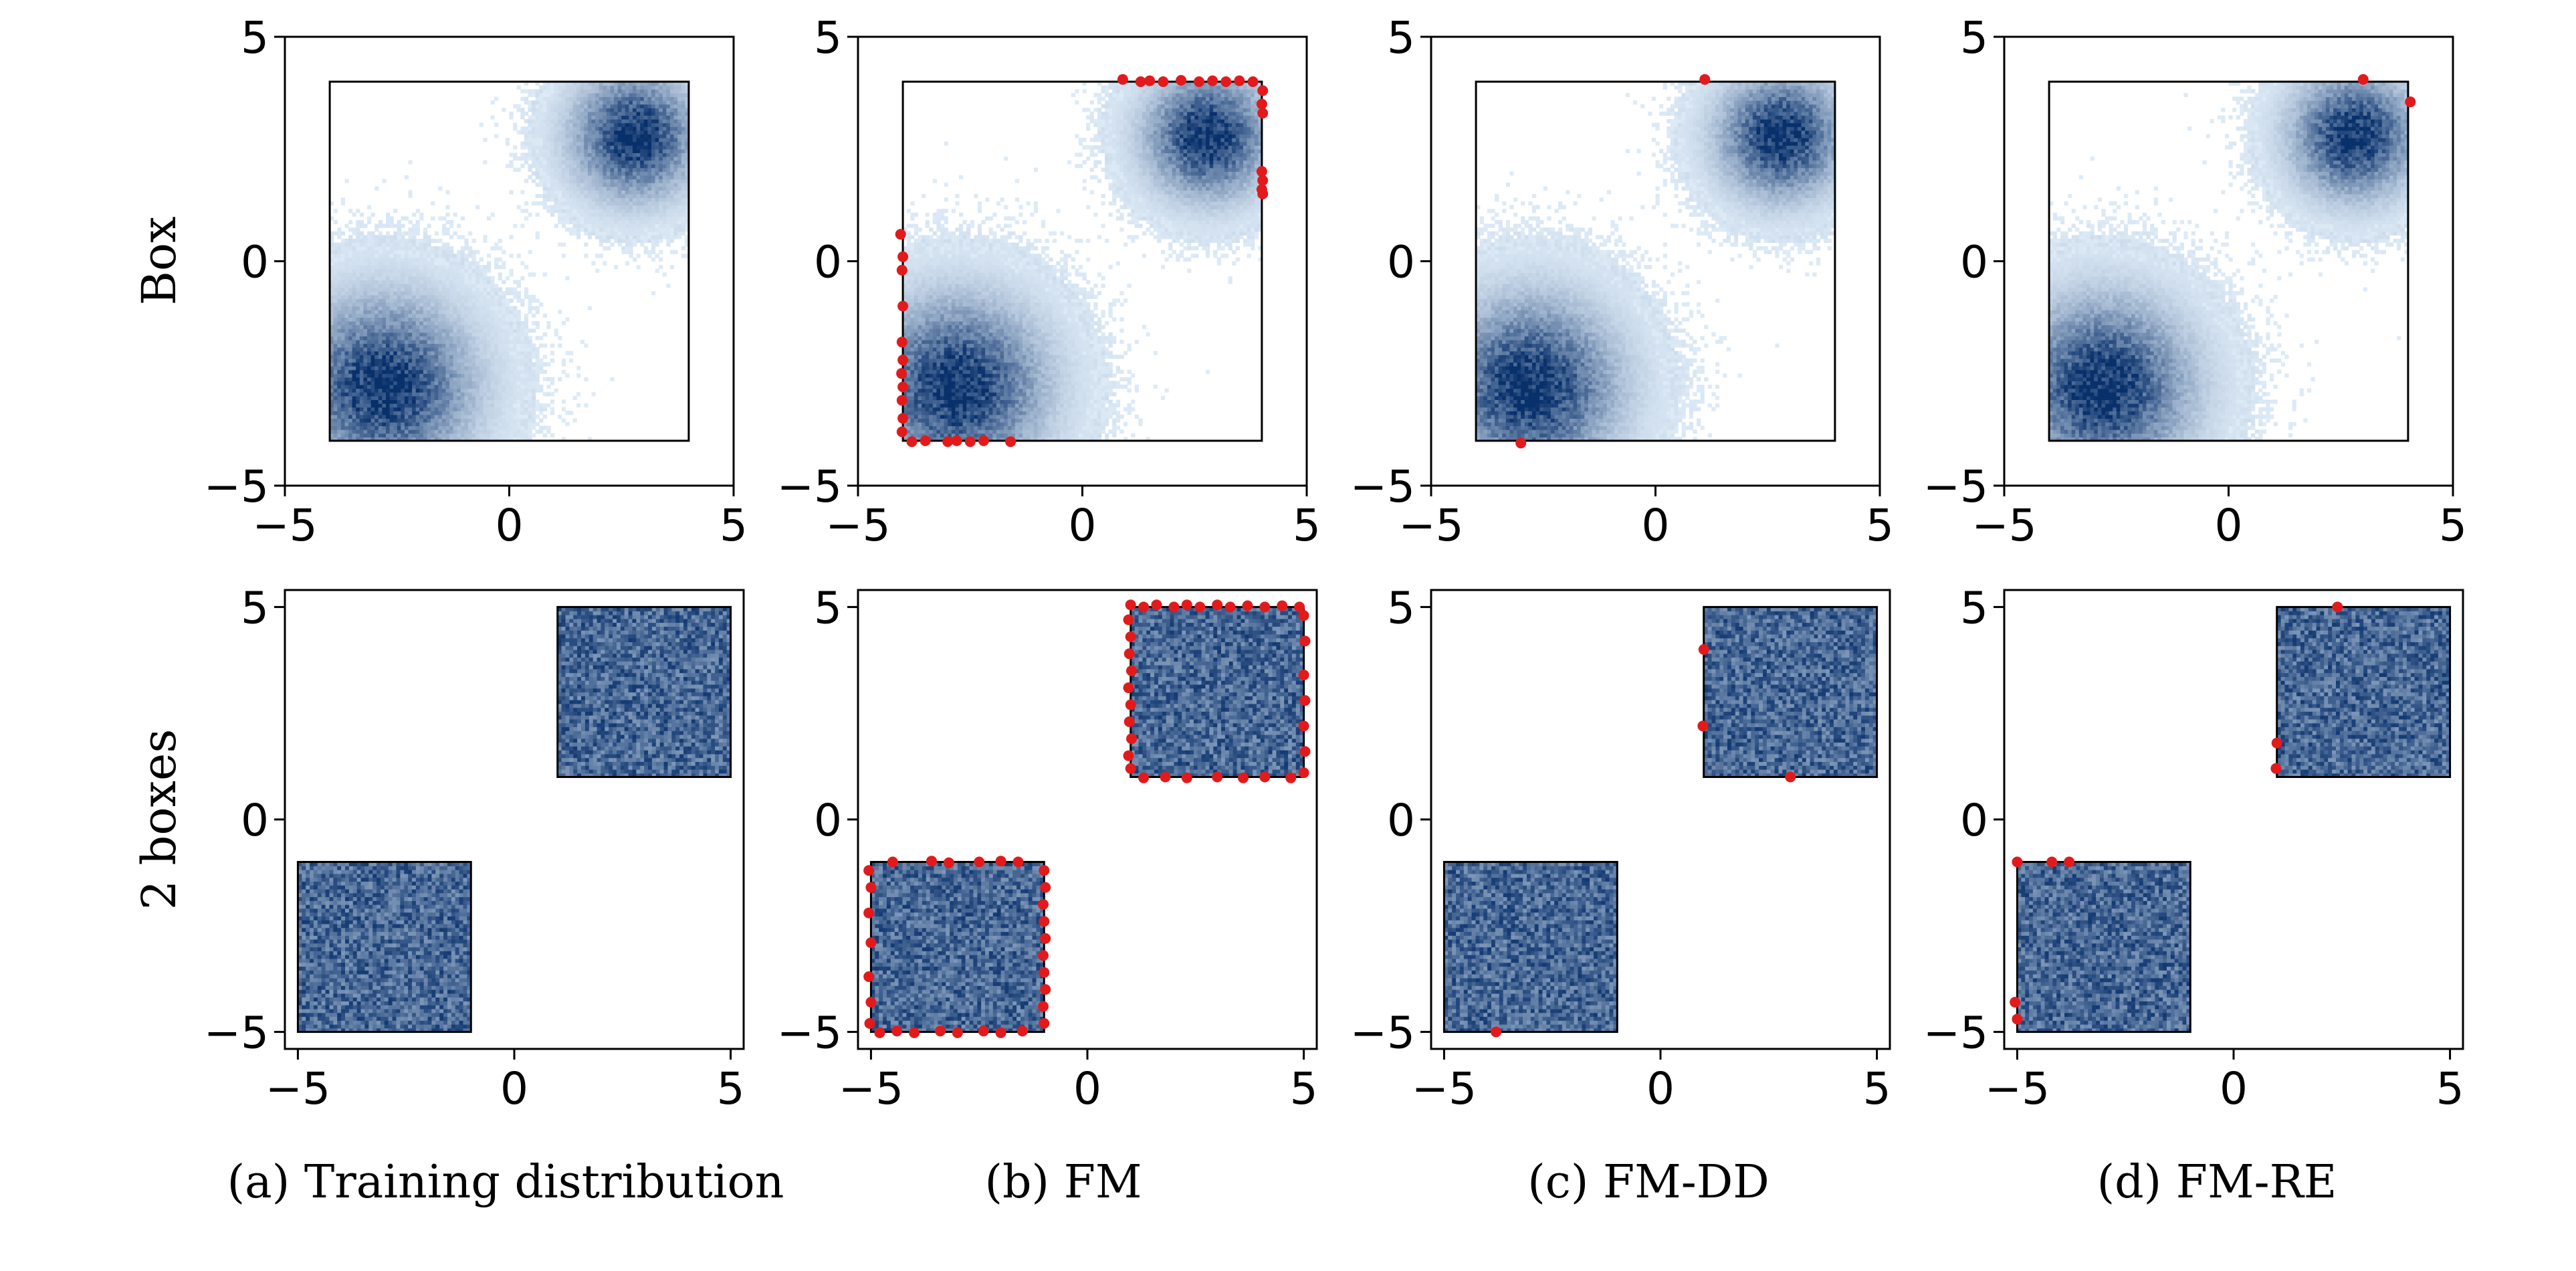  I want to click on panel-1: −5 0 5 −5 0 5, so click(1049, 281).